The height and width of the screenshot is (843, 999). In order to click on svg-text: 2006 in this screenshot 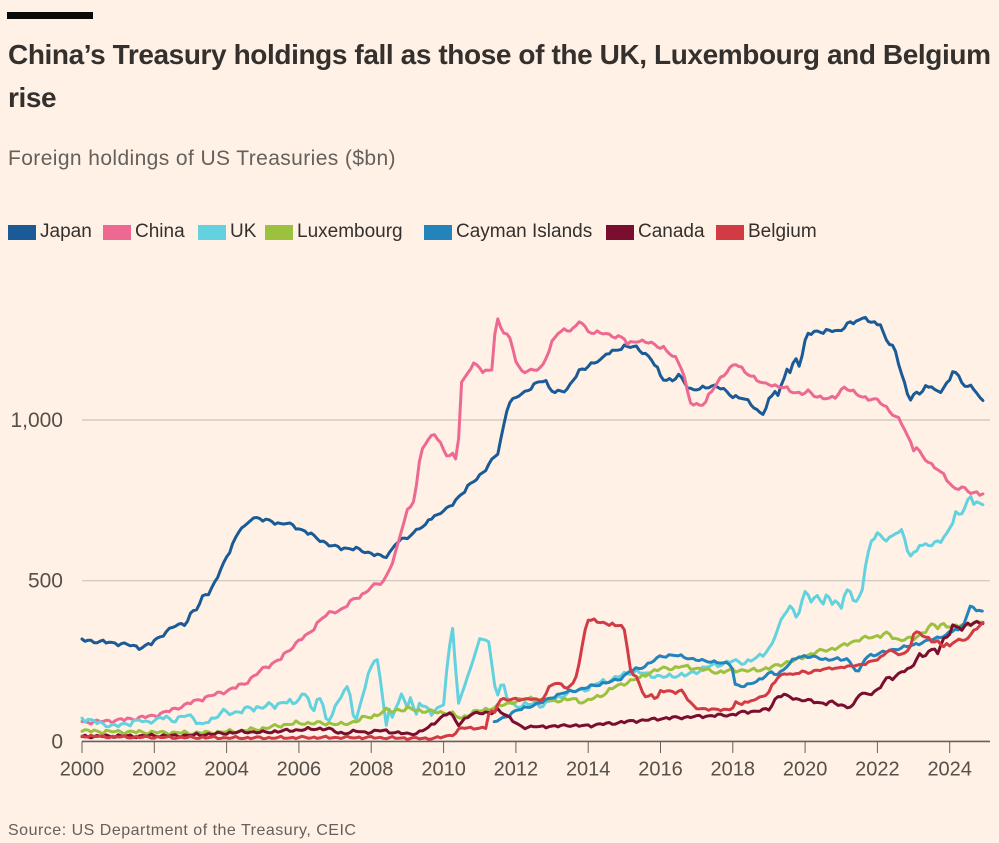, I will do `click(299, 770)`.